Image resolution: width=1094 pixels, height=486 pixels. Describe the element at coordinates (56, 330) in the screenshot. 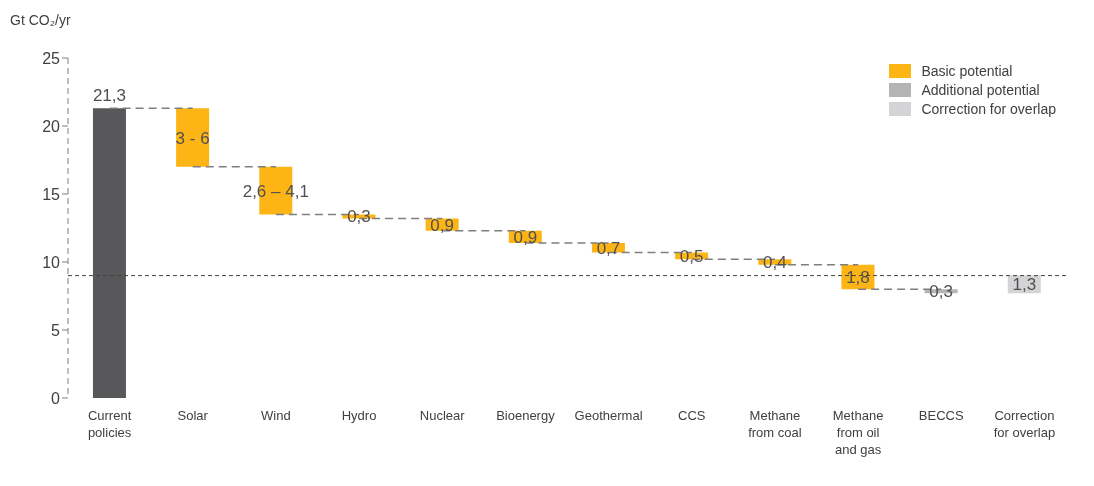

I see `y-tick-label: 5` at that location.